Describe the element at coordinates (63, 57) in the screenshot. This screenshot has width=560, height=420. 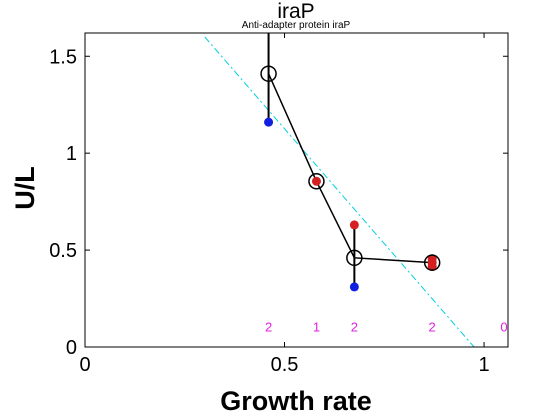
I see `y-tick-label: 1.5` at that location.